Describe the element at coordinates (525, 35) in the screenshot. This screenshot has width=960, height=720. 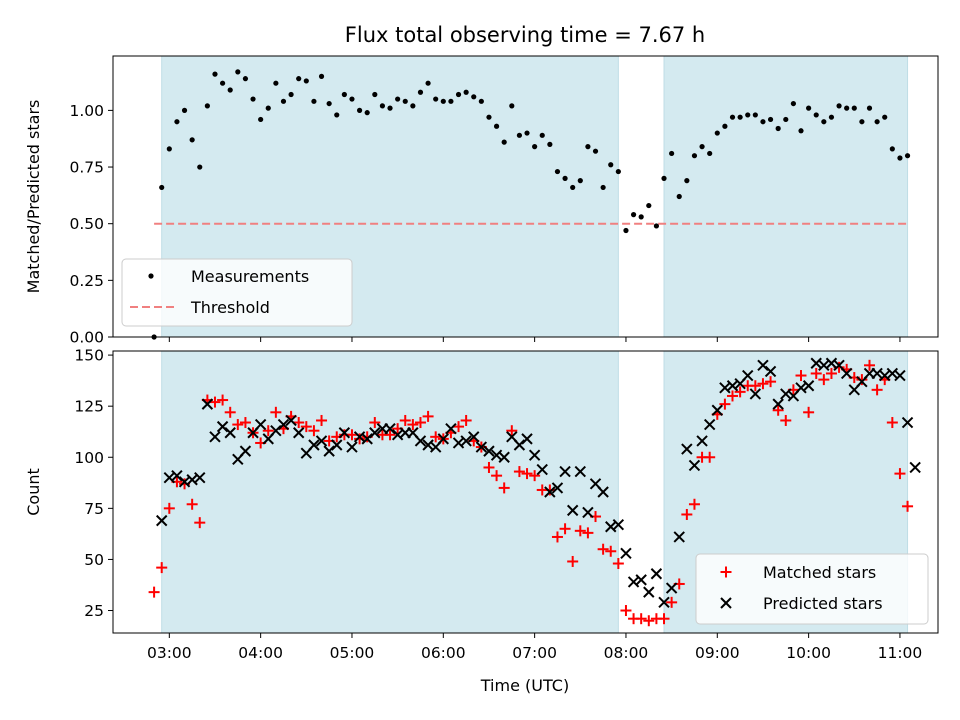
I see `figure-title: Flux total observing time = 7.67 h` at that location.